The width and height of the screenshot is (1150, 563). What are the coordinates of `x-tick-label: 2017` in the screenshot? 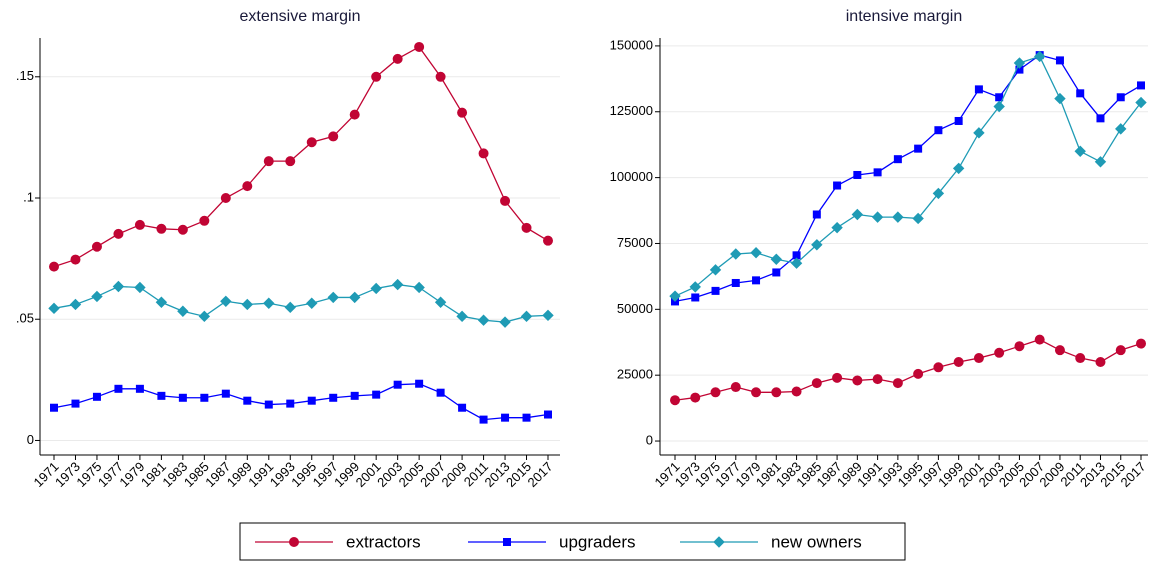 It's located at (539, 474).